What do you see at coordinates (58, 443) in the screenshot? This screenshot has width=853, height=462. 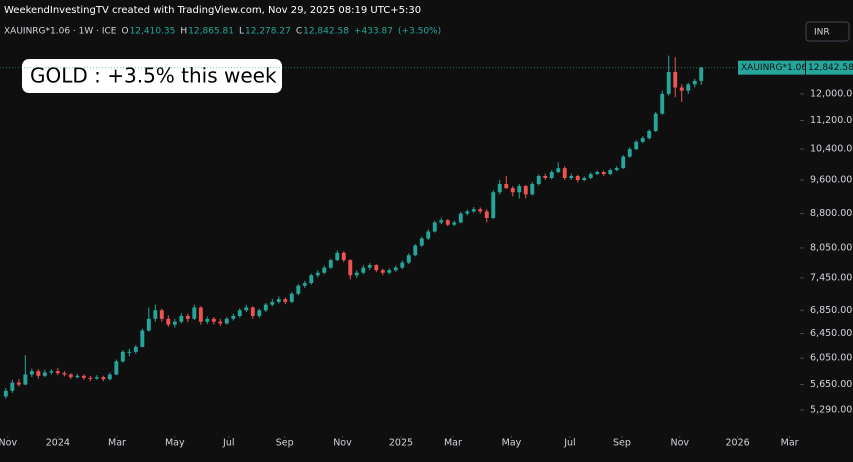 I see `x-tick-label: 2024` at bounding box center [58, 443].